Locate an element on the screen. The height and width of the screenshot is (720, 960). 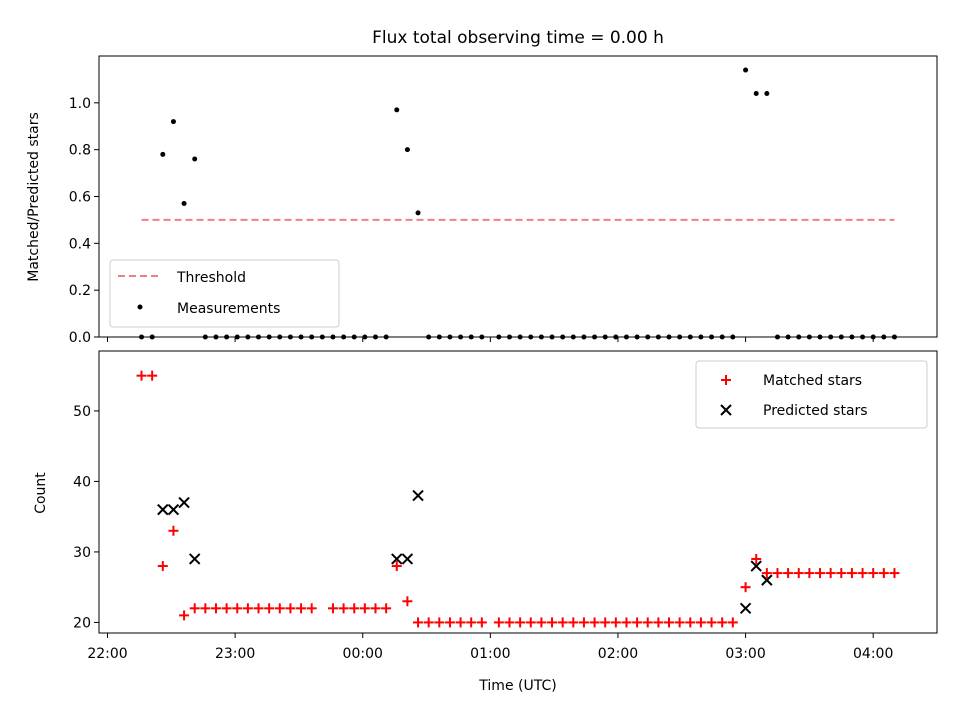
top-legend: Threshold Measurements is located at coordinates (224, 293).